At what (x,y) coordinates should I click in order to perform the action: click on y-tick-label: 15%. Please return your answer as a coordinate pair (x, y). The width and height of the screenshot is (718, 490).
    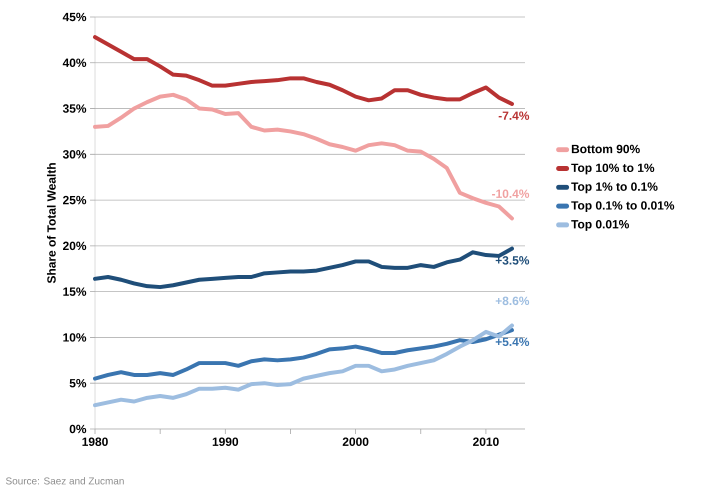
    Looking at the image, I should click on (74, 291).